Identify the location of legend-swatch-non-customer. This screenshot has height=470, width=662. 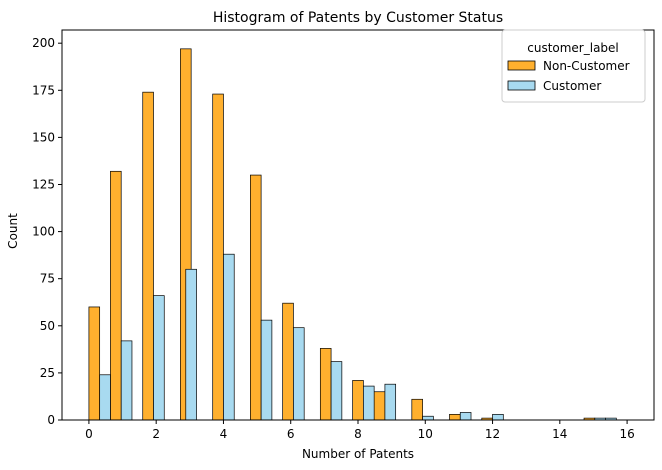
(521, 65).